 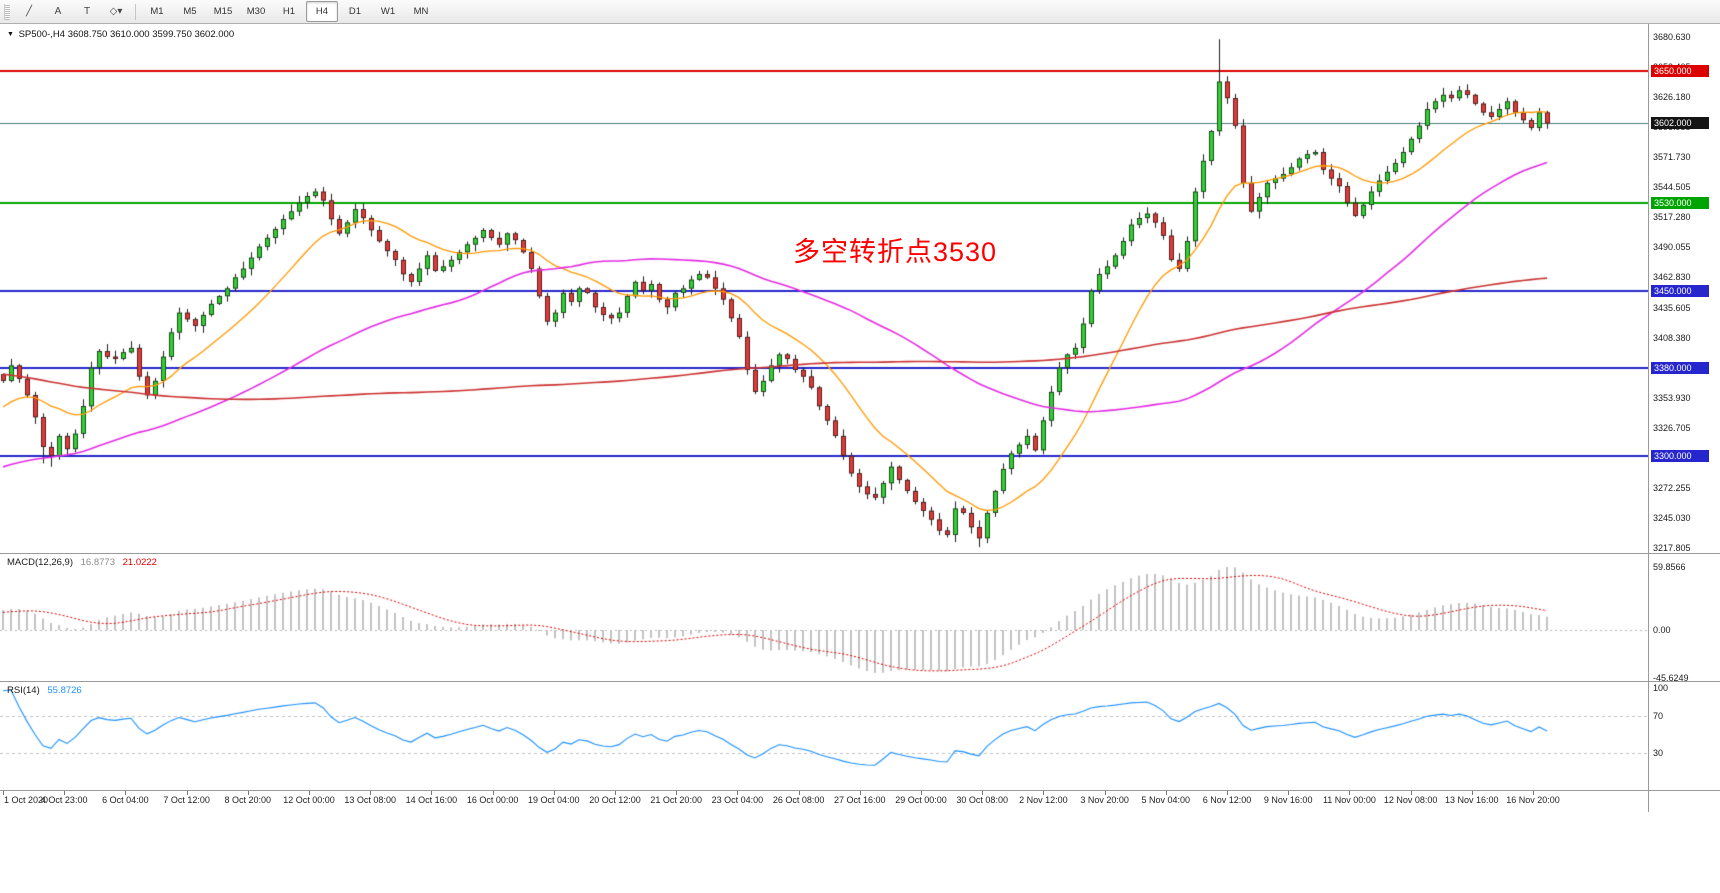 I want to click on timeframe-m1-button: M1, so click(x=157, y=11).